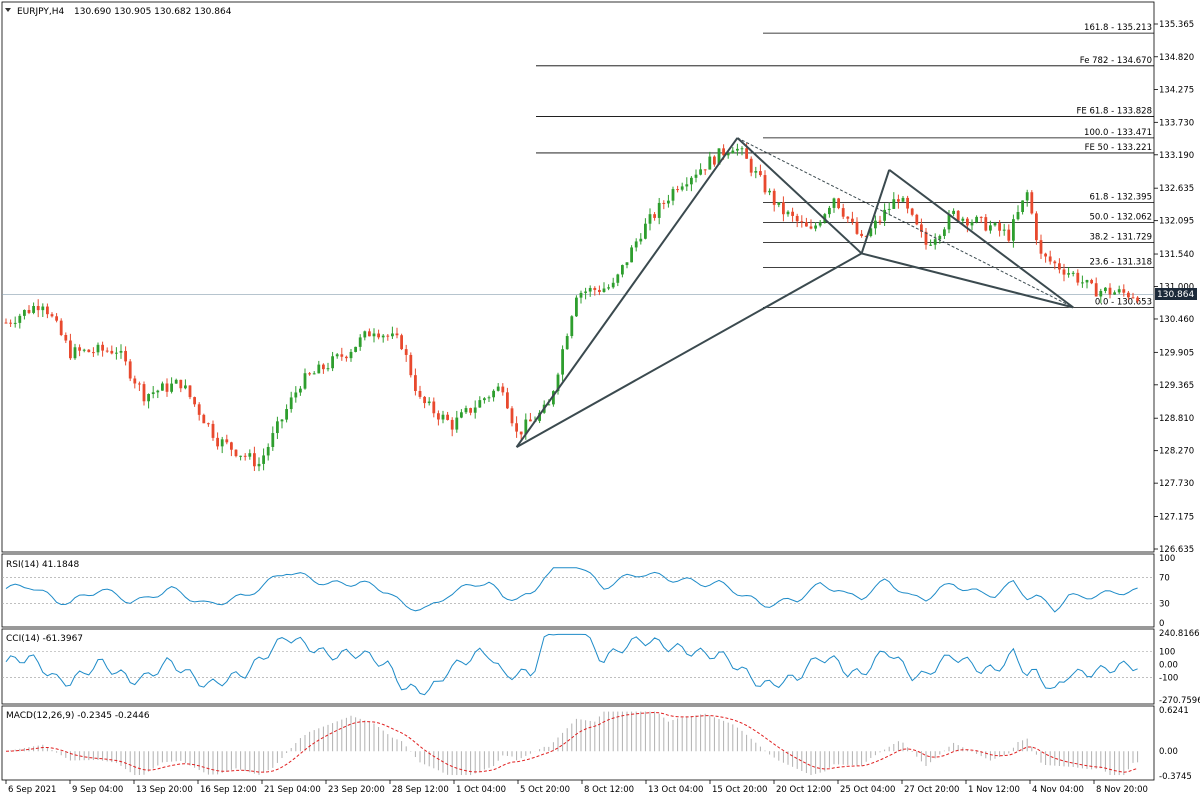 This screenshot has height=804, width=1200. I want to click on x-tick-label: 13 Sep 20:00, so click(164, 790).